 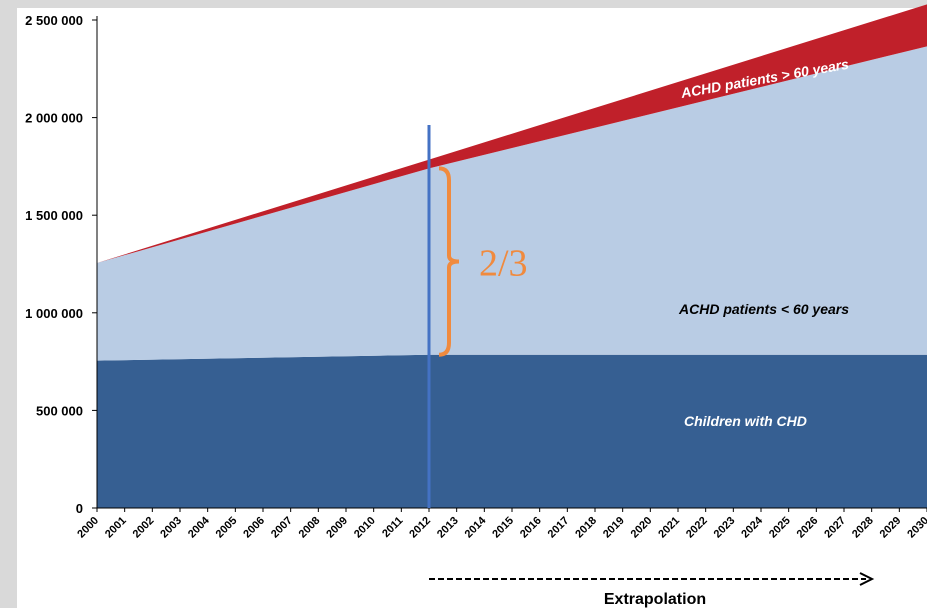 What do you see at coordinates (531, 528) in the screenshot?
I see `x-tick-label: 2016` at bounding box center [531, 528].